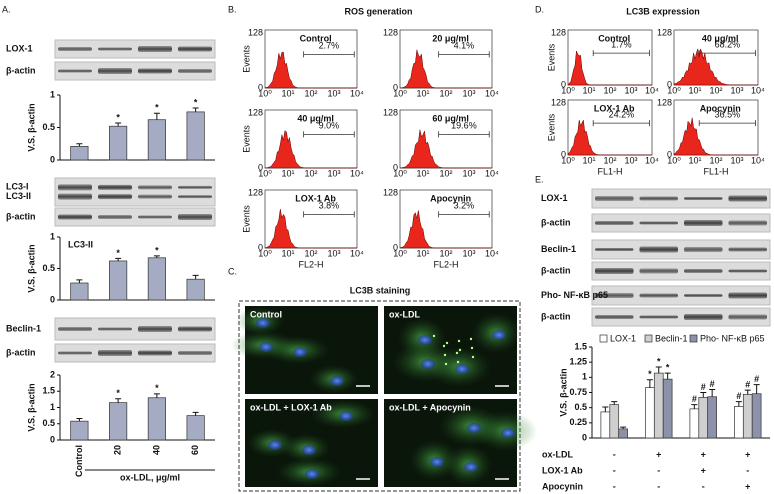 The width and height of the screenshot is (774, 494). Describe the element at coordinates (315, 118) in the screenshot. I see `sample-label: 40 μg/ml` at that location.